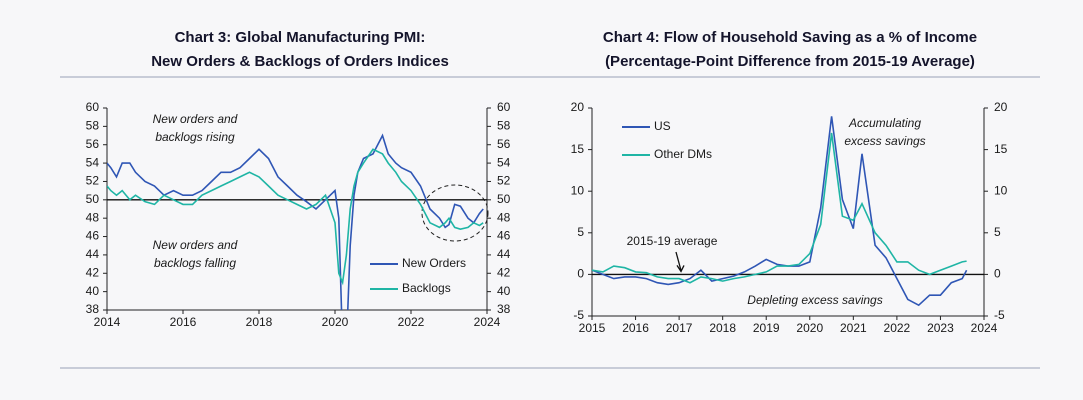 The height and width of the screenshot is (400, 1083). I want to click on y2-tick-label: 48, so click(504, 217).